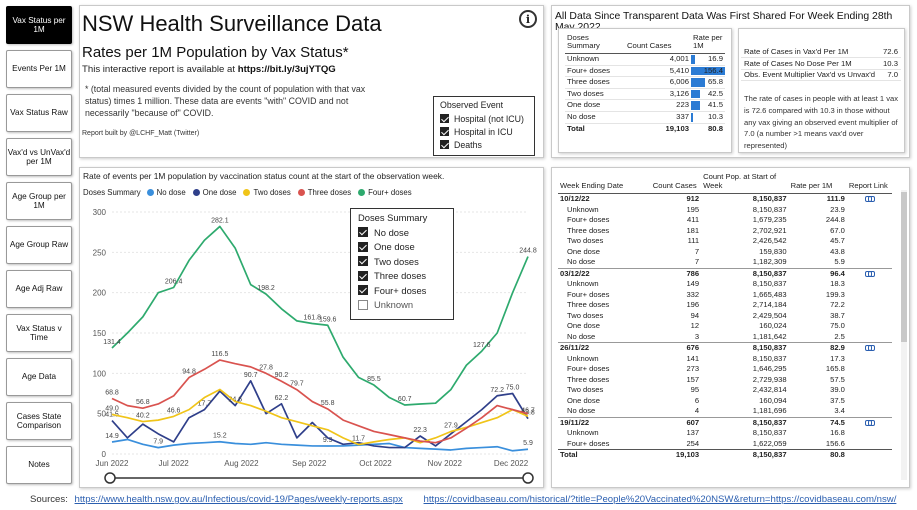 This screenshot has width=917, height=510. Describe the element at coordinates (769, 305) in the screenshot. I see `week-pop: 2,714,184` at that location.